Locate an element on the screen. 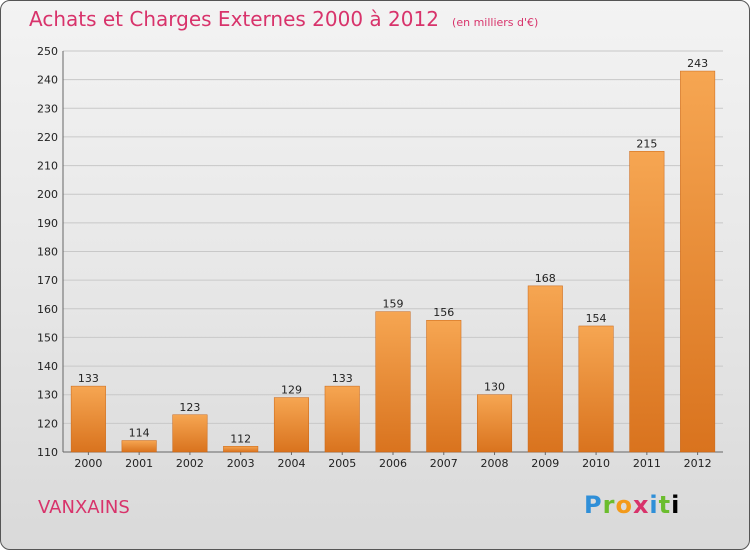  bar-value-label: 154 is located at coordinates (596, 318).